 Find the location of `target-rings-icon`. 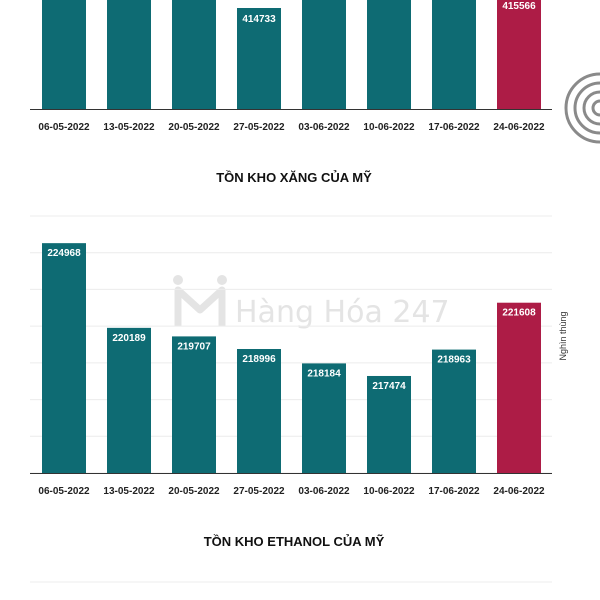

target-rings-icon is located at coordinates (582, 108).